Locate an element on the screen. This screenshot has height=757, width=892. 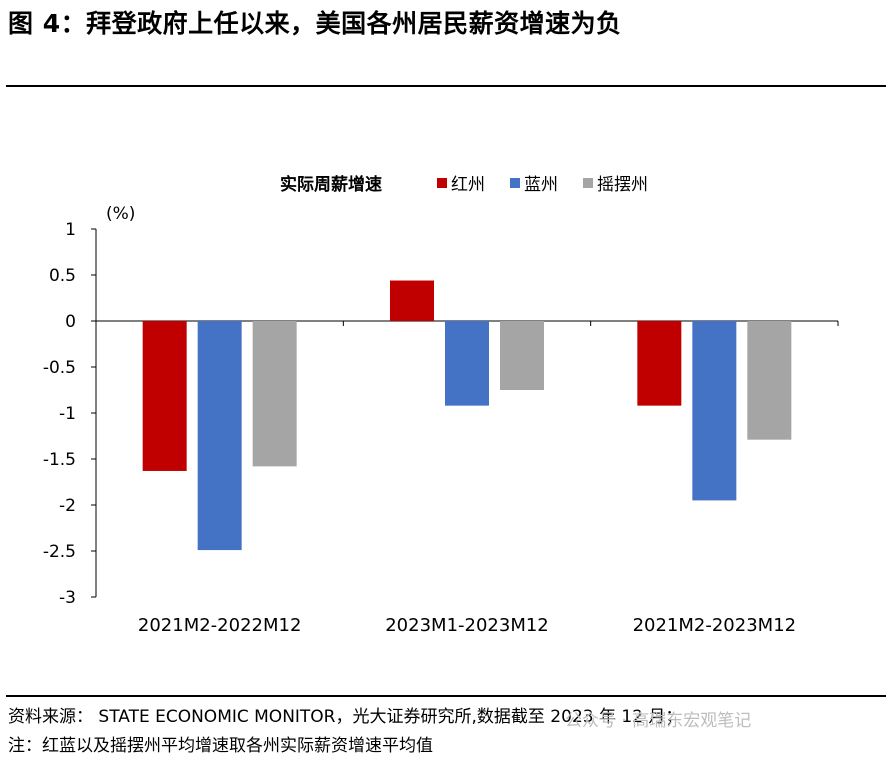
x-tick-label: 2021M2-2022M12 is located at coordinates (220, 625).